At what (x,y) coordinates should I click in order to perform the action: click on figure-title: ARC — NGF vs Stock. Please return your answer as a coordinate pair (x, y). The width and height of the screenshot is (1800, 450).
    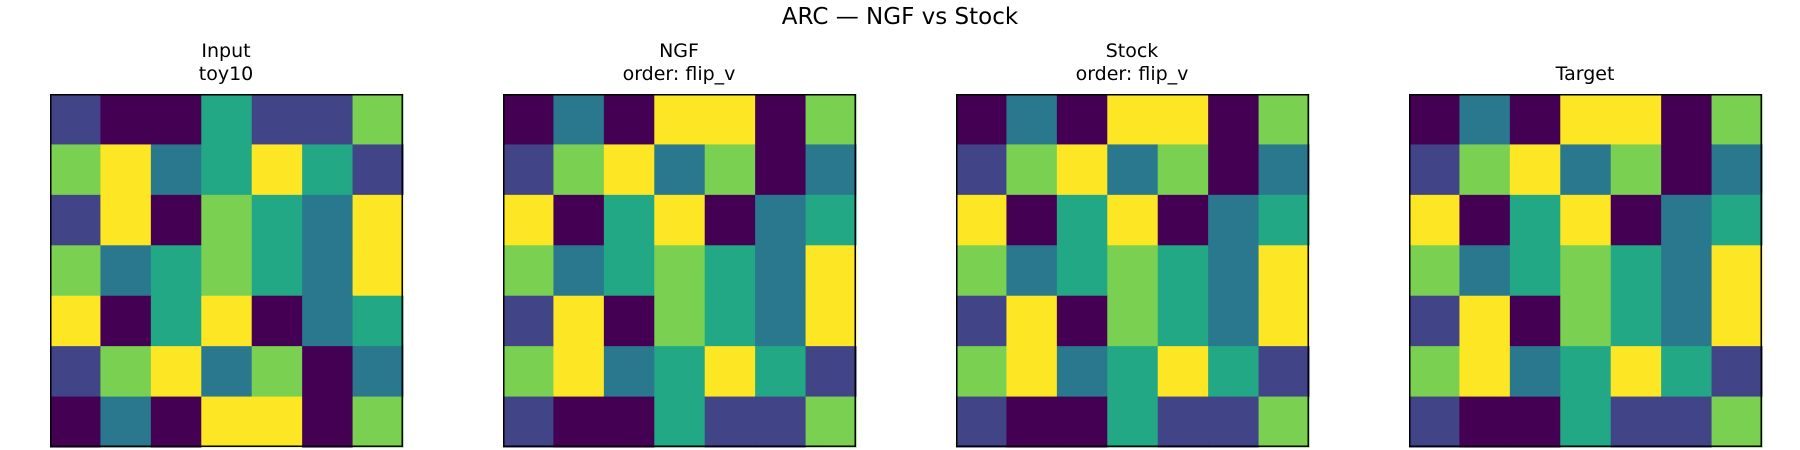
    Looking at the image, I should click on (900, 17).